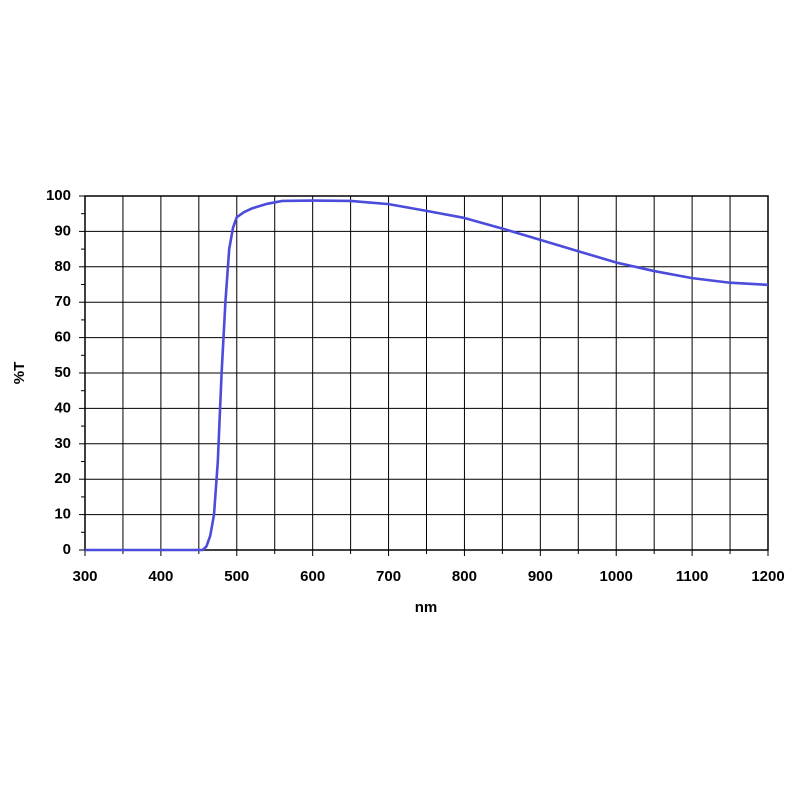 The image size is (800, 800). Describe the element at coordinates (464, 576) in the screenshot. I see `x-tick-label: 800` at that location.